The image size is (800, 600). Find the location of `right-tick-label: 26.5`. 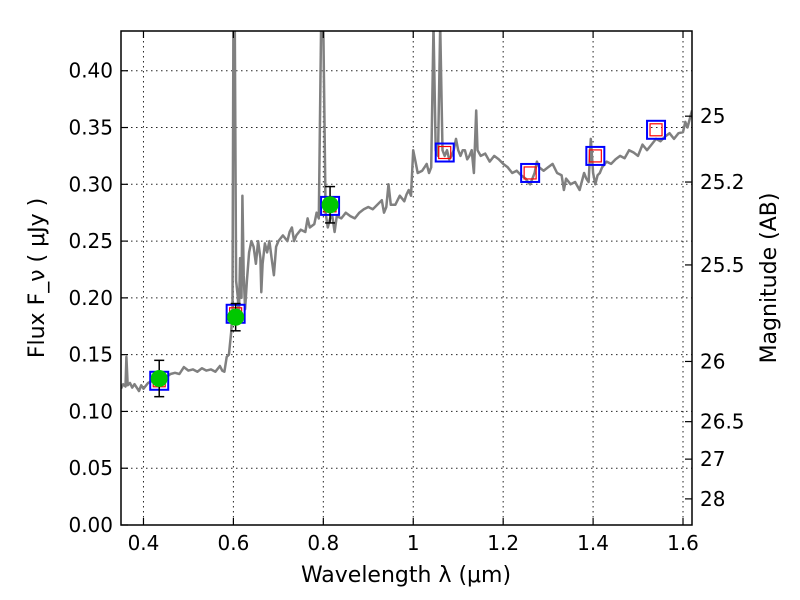

right-tick-label: 26.5 is located at coordinates (722, 422).